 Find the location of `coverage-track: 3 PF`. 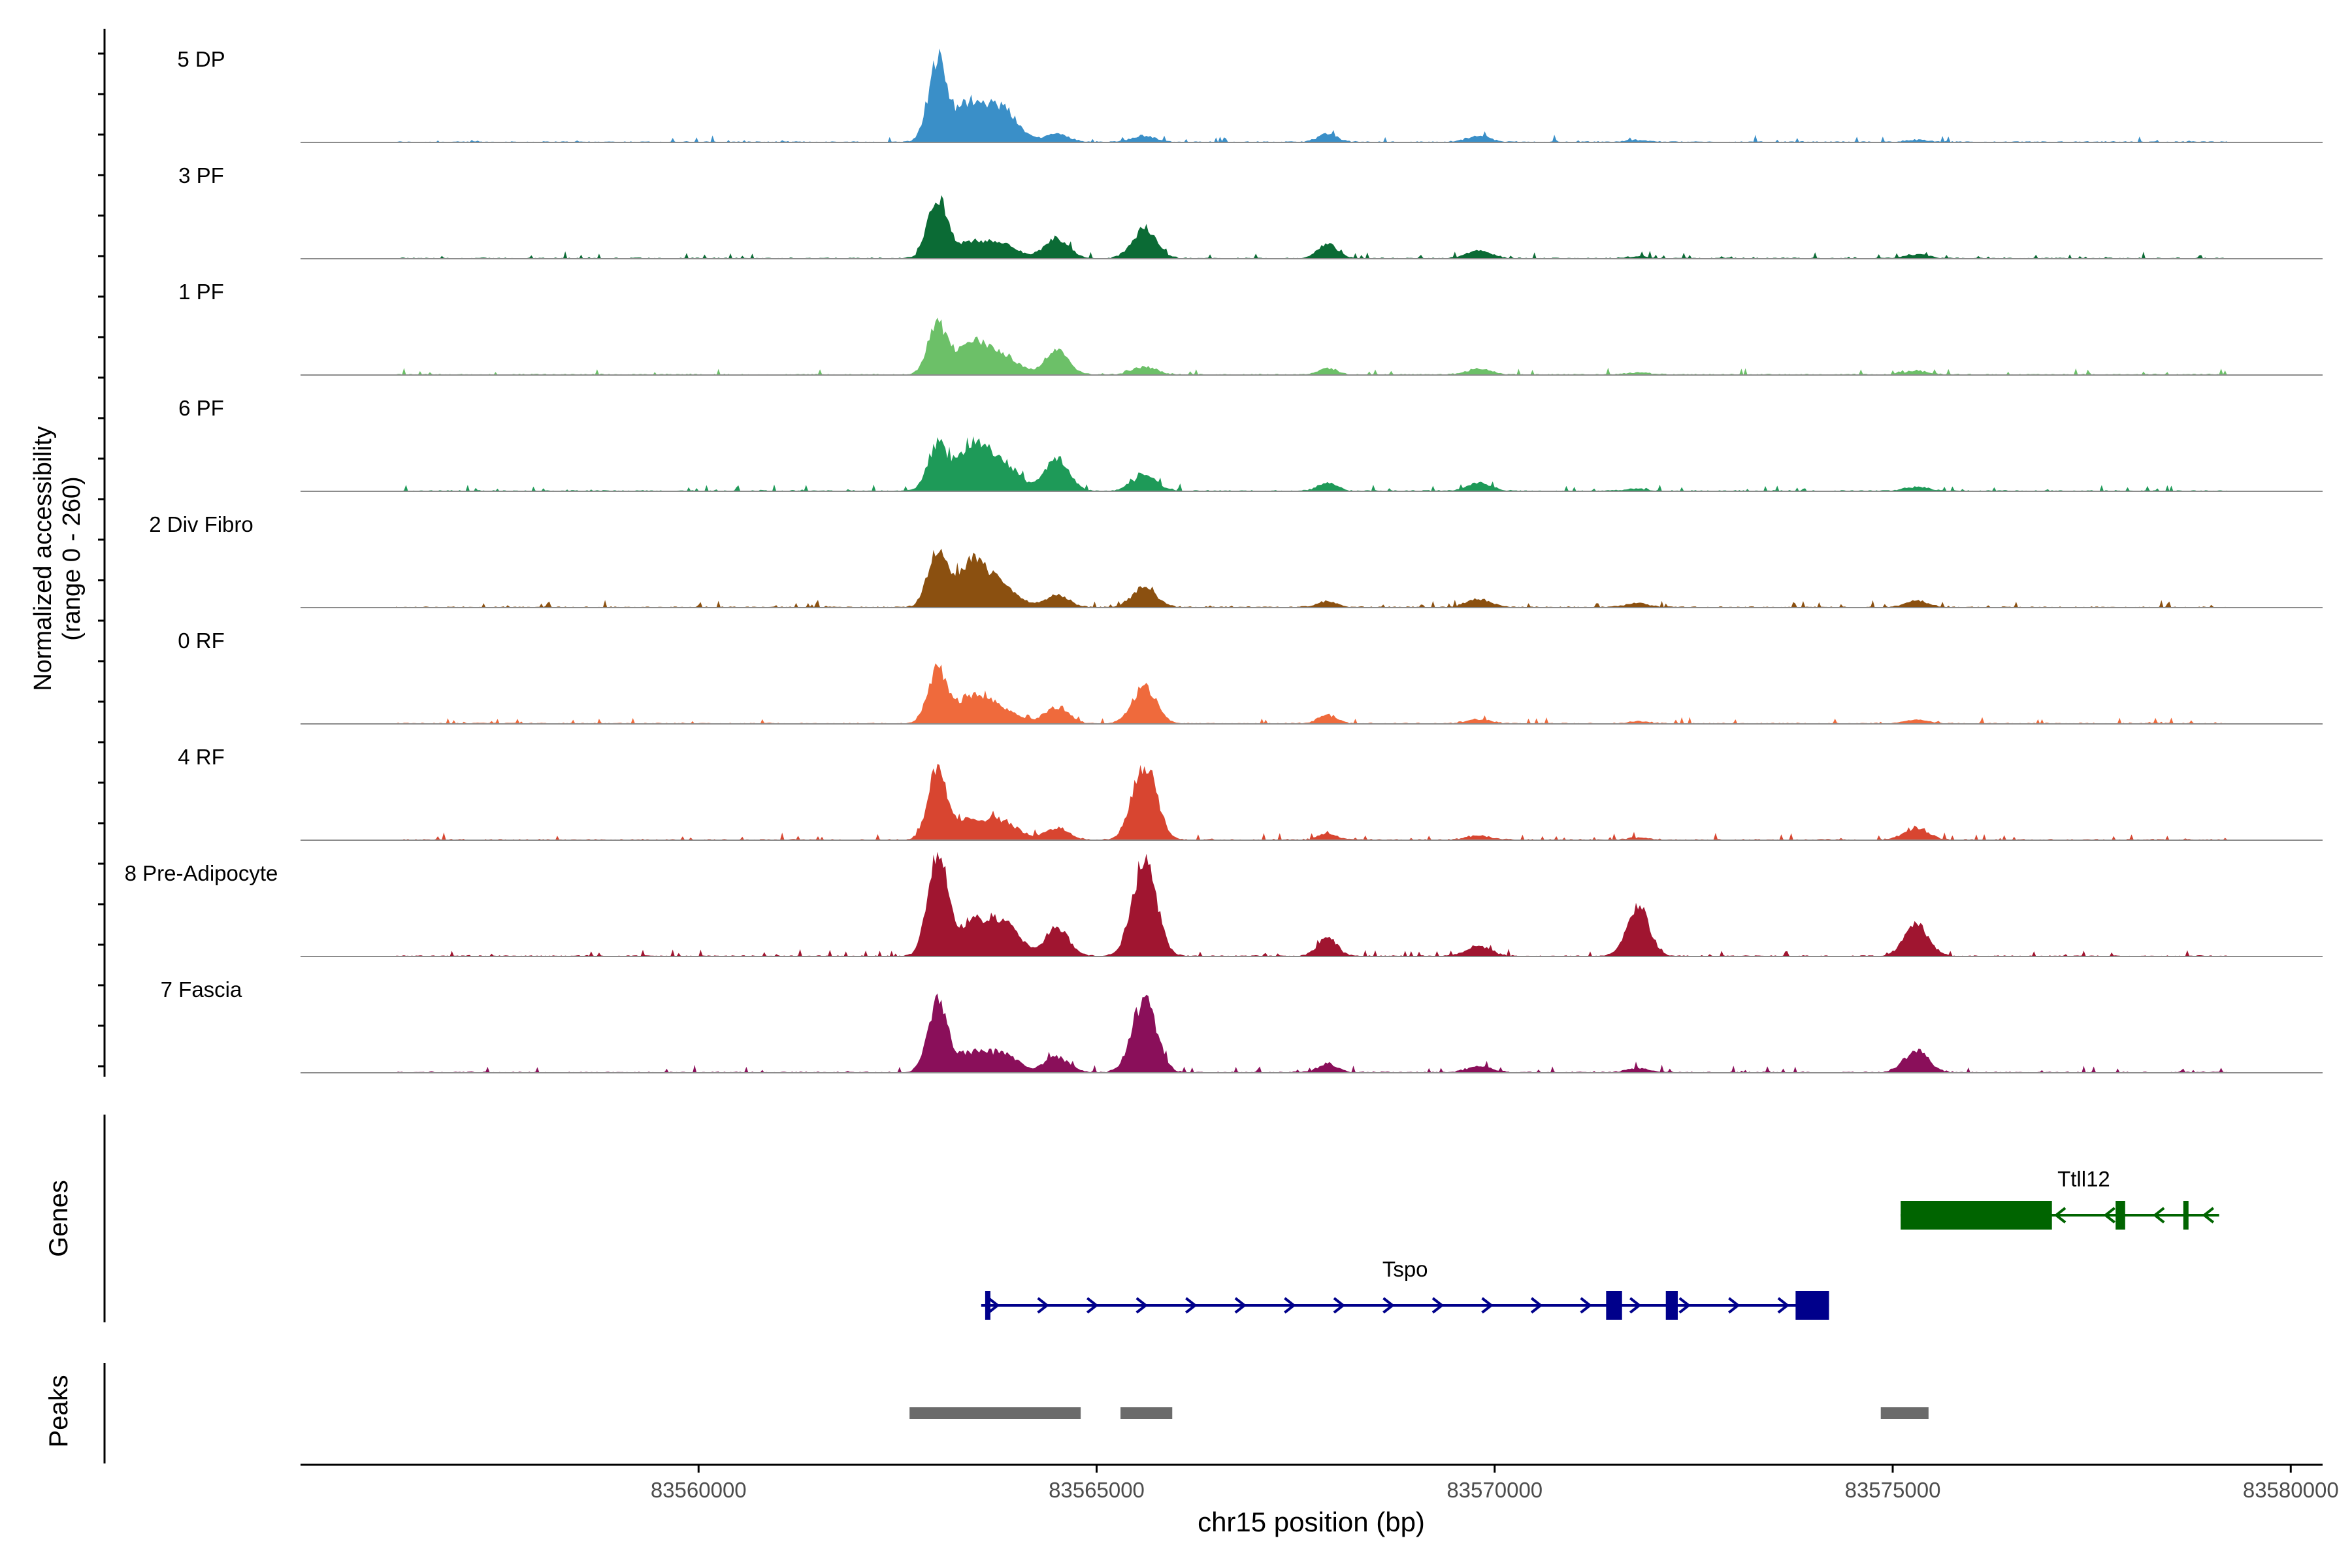

coverage-track: 3 PF is located at coordinates (1250, 211).